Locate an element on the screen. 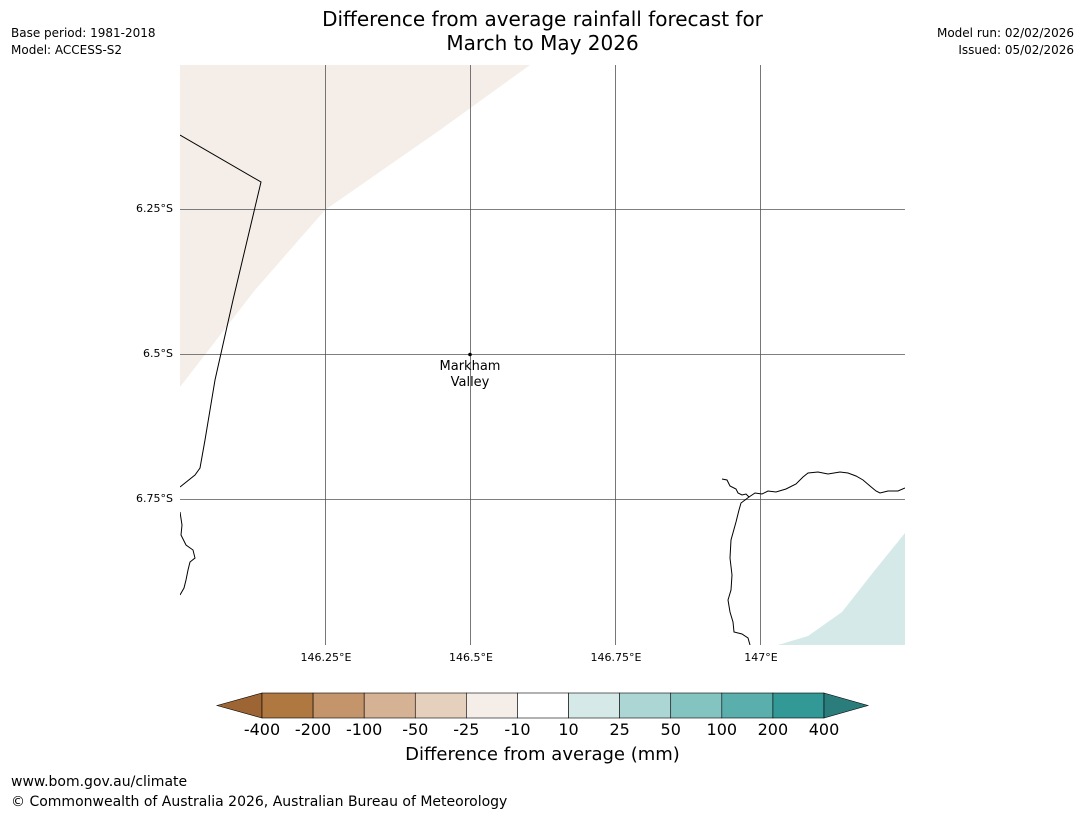 The height and width of the screenshot is (816, 1085). markham-valley-label: Markham Valley is located at coordinates (470, 375).